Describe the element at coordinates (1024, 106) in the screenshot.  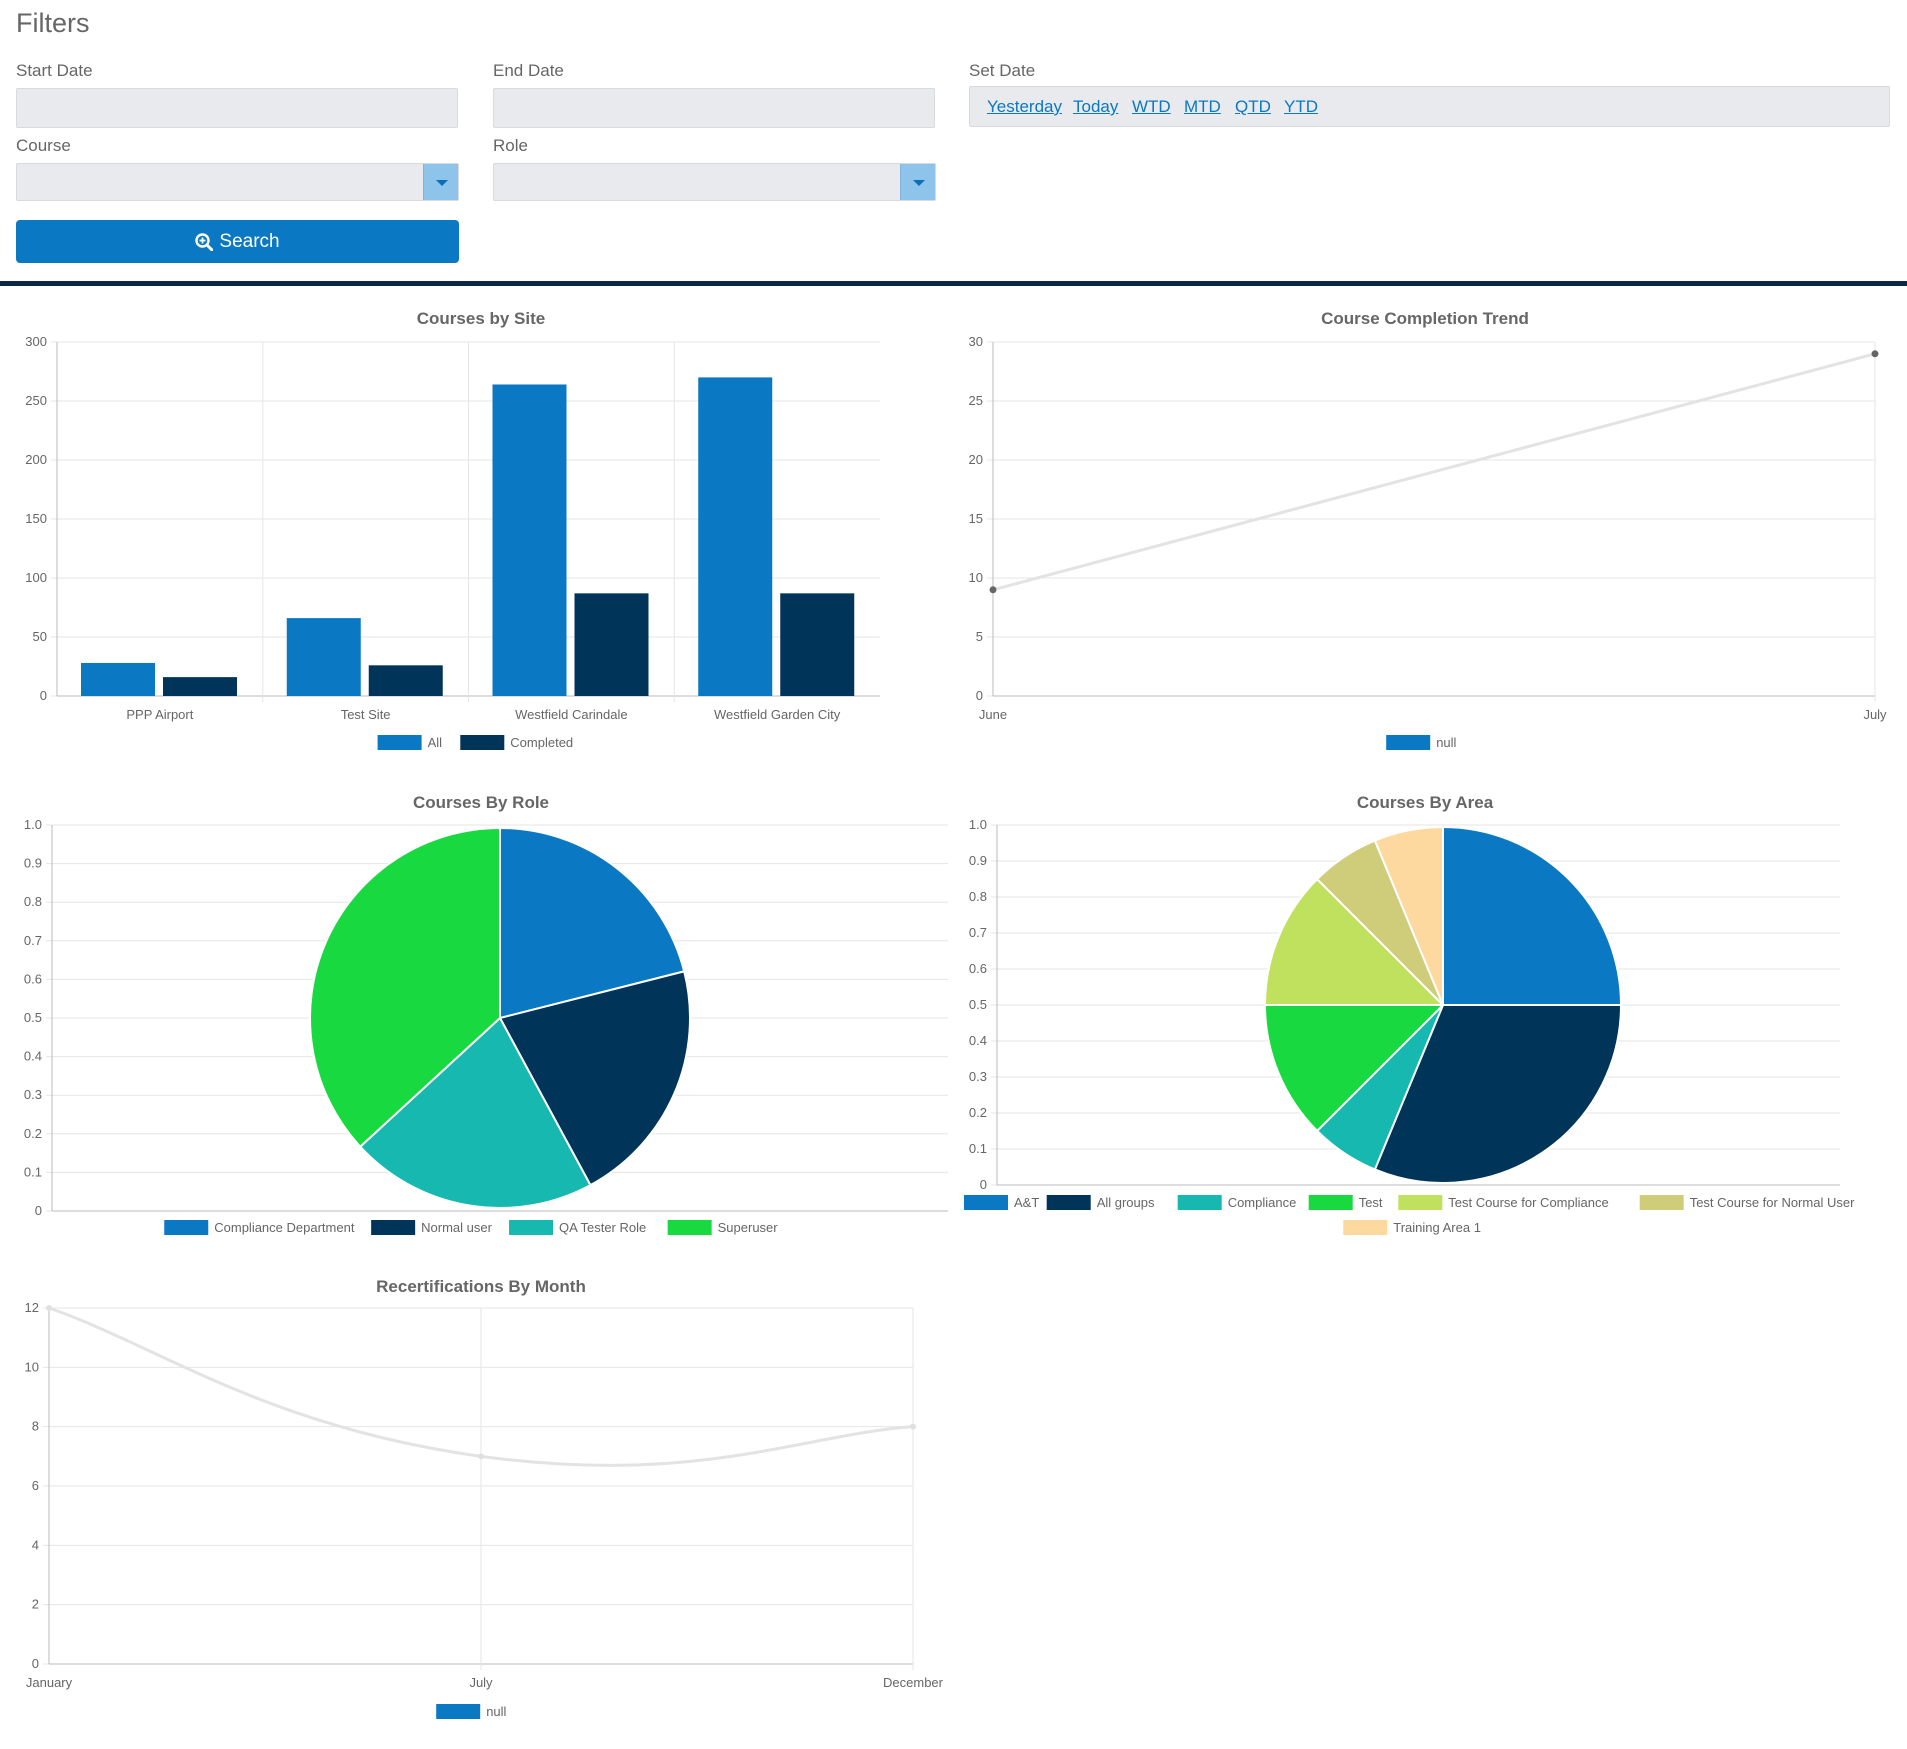
I see `quick-date-yesterday: Yesterday` at that location.